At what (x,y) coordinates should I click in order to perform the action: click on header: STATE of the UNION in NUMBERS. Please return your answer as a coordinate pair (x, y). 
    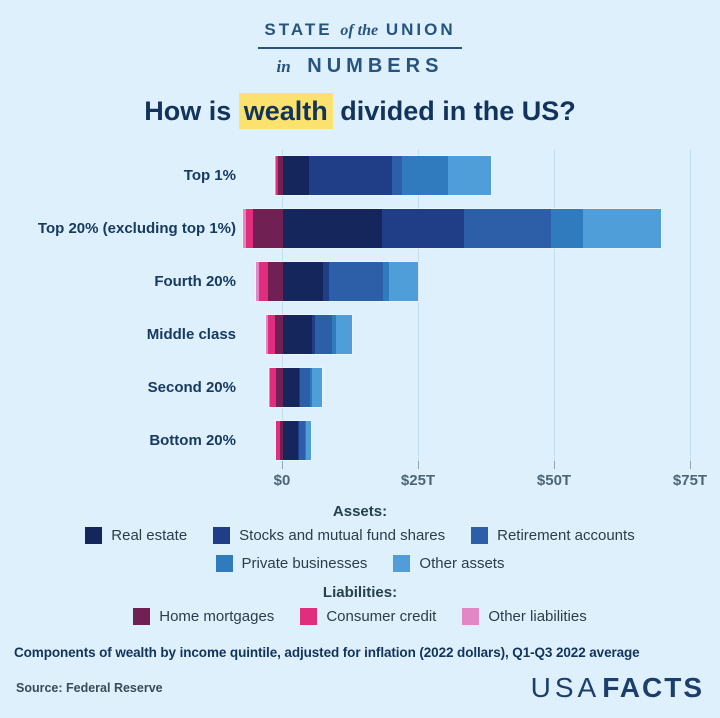
    Looking at the image, I should click on (360, 39).